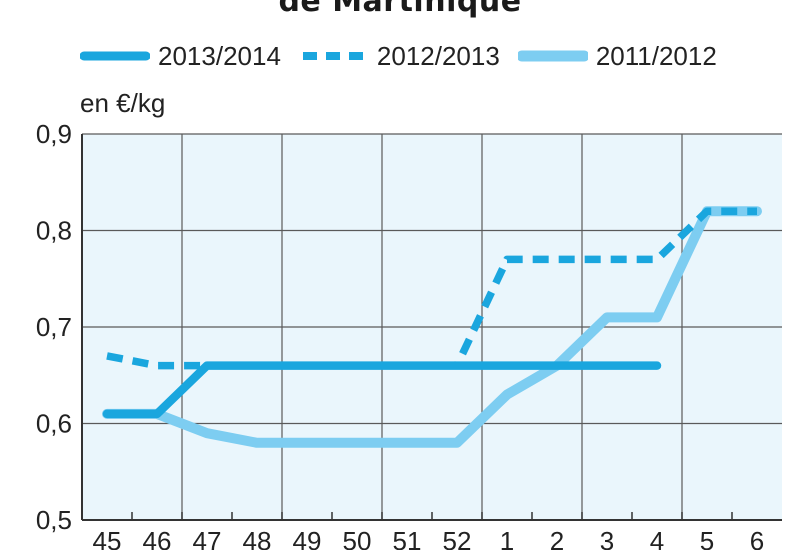 This screenshot has height=550, width=800. What do you see at coordinates (54, 520) in the screenshot?
I see `y-tick-label: 0,5` at bounding box center [54, 520].